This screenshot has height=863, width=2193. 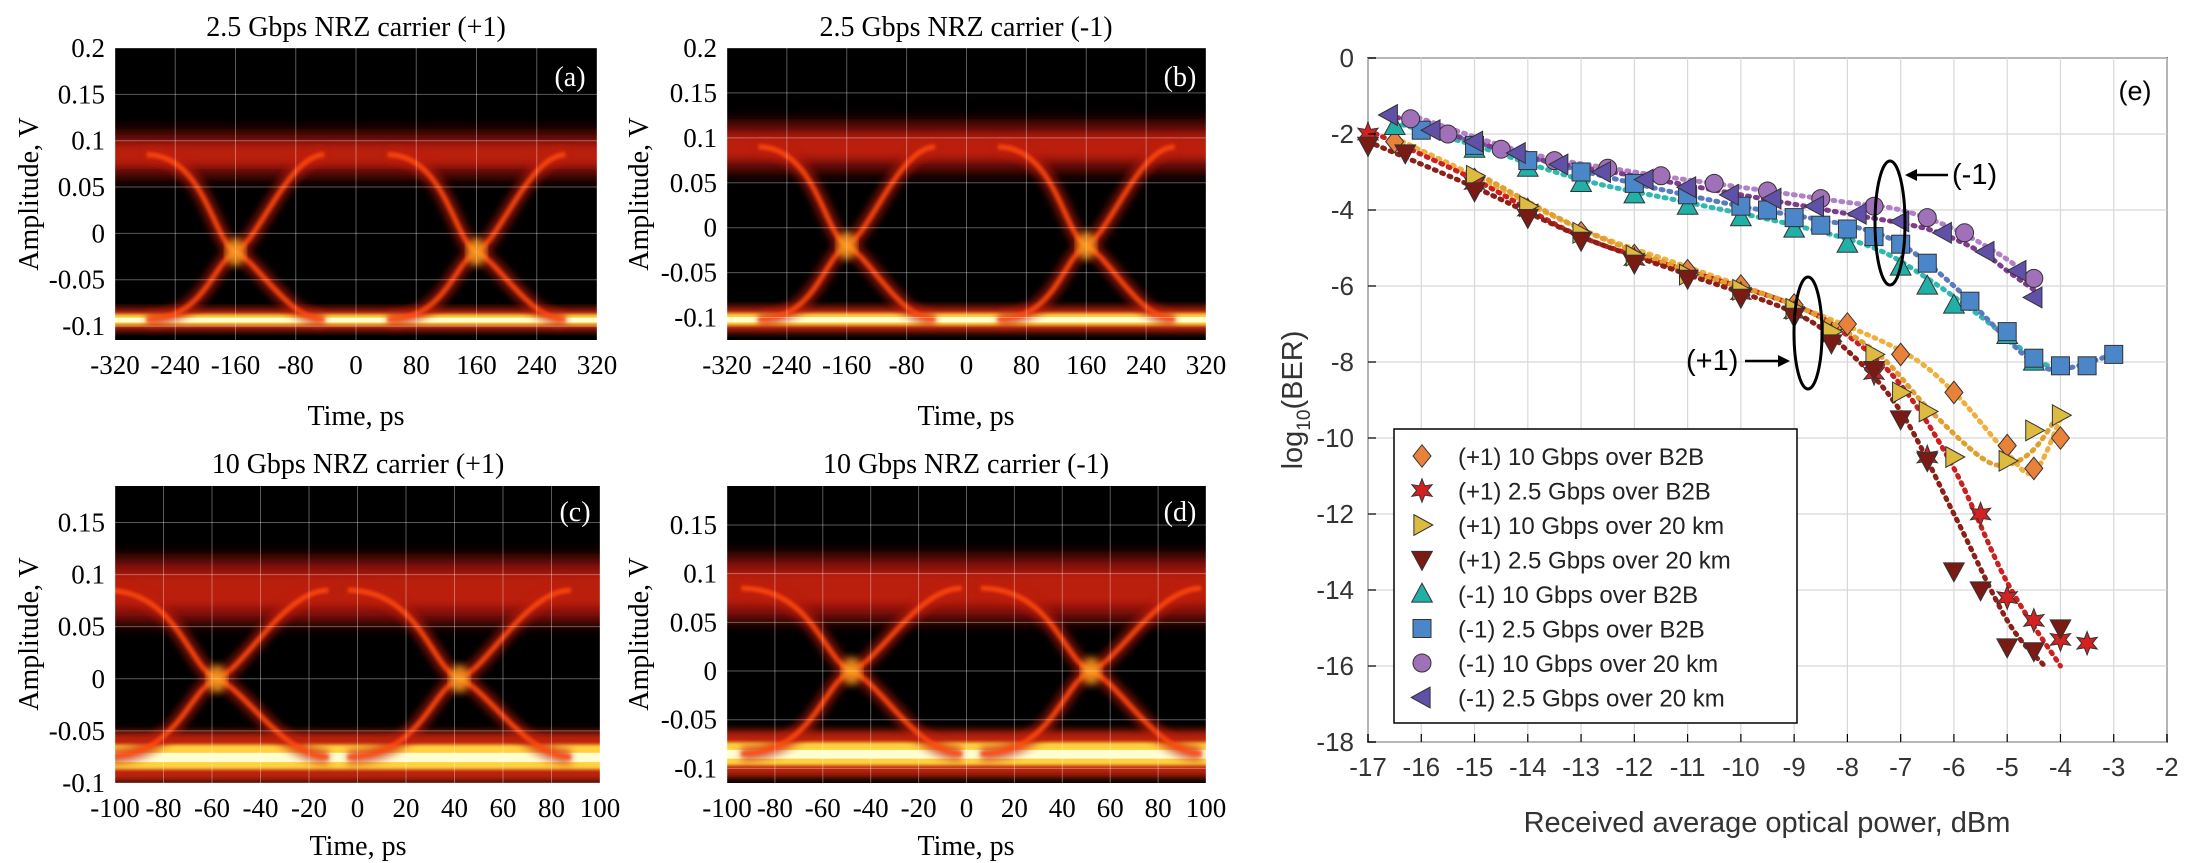 I want to click on ber-xtick-label: -14, so click(x=1528, y=767).